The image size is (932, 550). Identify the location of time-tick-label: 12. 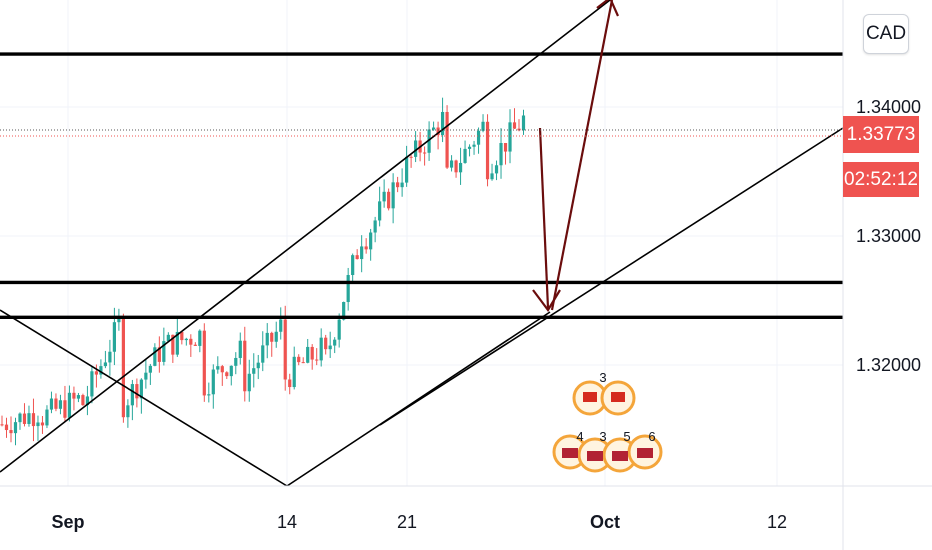
(777, 522).